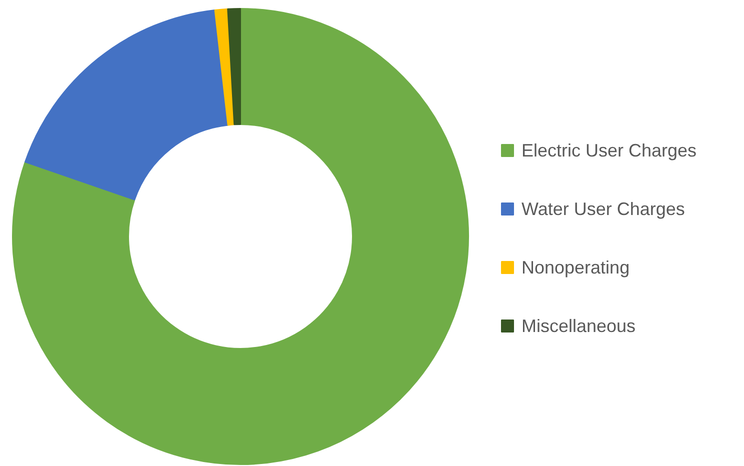 This screenshot has width=744, height=466. I want to click on legend-label: Miscellaneous, so click(579, 326).